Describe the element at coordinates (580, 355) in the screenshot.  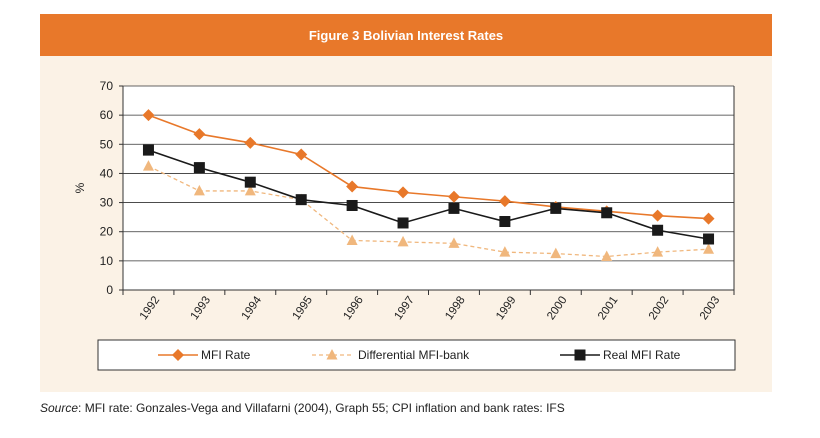
I see `legend-marker-square` at that location.